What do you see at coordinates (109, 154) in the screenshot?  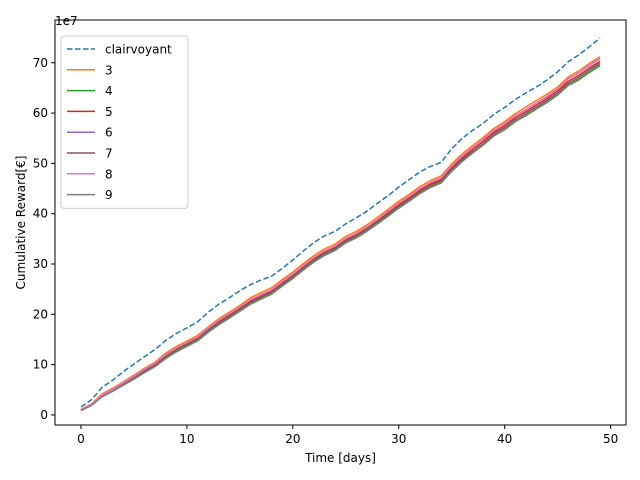 I see `legend-label: 7` at bounding box center [109, 154].